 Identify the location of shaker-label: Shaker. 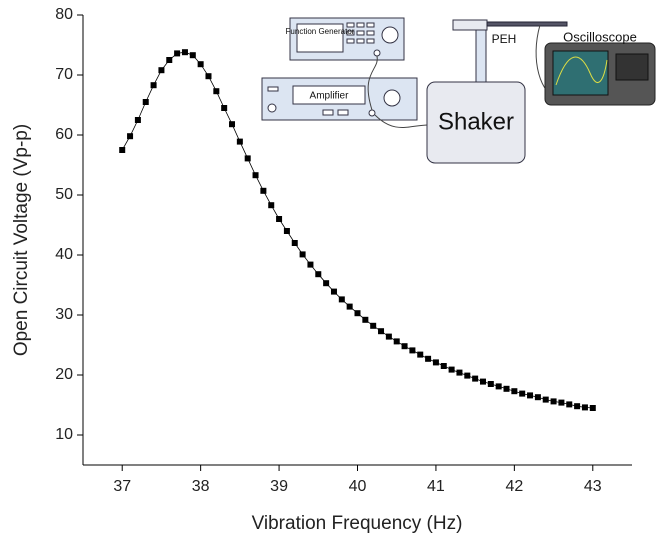
(476, 121).